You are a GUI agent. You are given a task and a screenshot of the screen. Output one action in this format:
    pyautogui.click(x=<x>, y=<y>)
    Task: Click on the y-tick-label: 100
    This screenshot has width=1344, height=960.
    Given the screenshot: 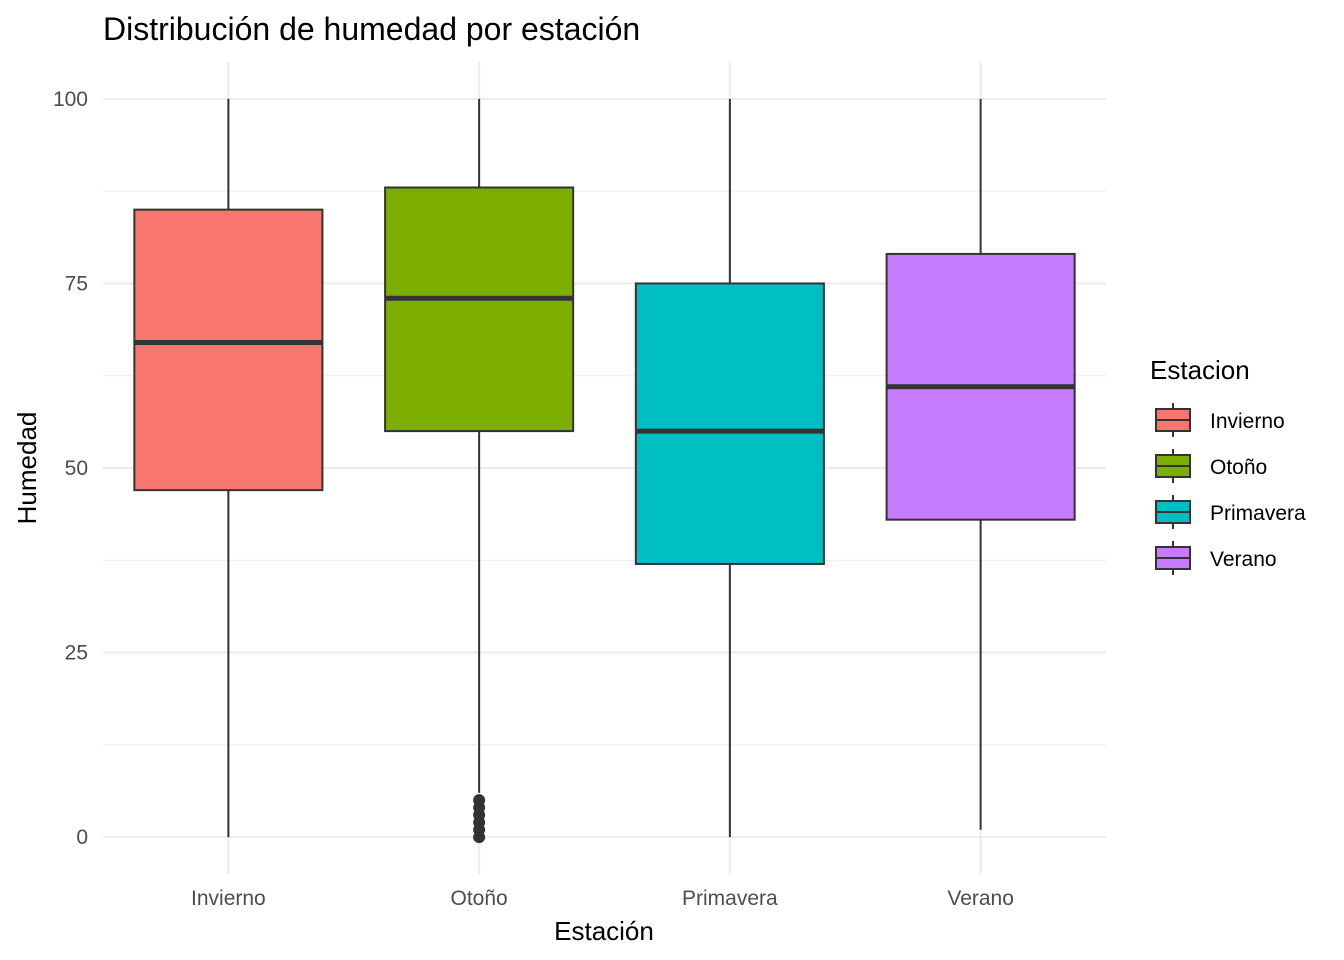 What is the action you would take?
    pyautogui.click(x=70, y=99)
    